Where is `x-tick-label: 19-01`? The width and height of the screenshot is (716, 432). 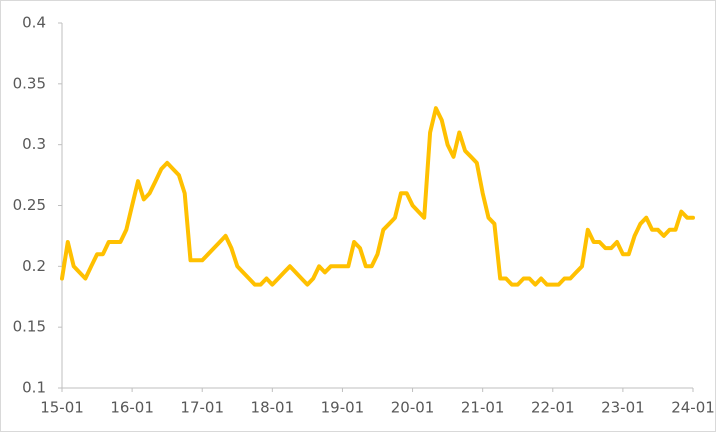
x-tick-label: 19-01 is located at coordinates (343, 408).